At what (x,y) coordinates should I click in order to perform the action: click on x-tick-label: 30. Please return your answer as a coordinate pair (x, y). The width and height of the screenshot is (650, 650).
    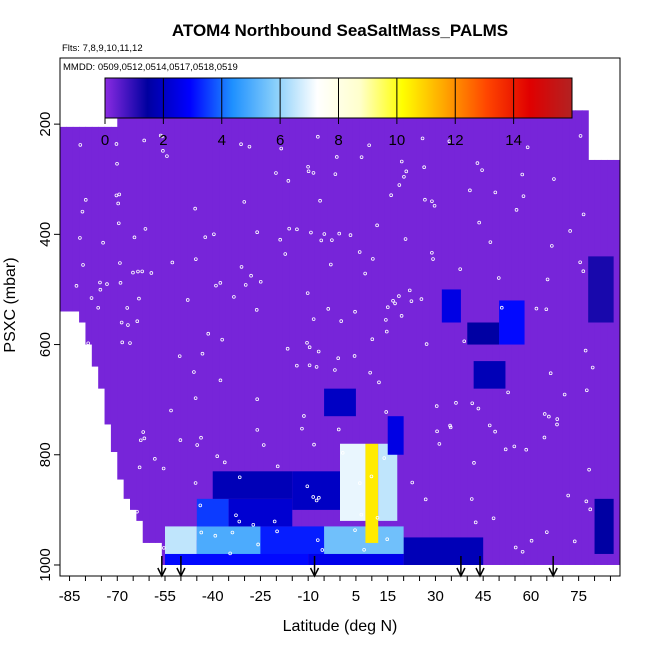
    Looking at the image, I should click on (435, 596).